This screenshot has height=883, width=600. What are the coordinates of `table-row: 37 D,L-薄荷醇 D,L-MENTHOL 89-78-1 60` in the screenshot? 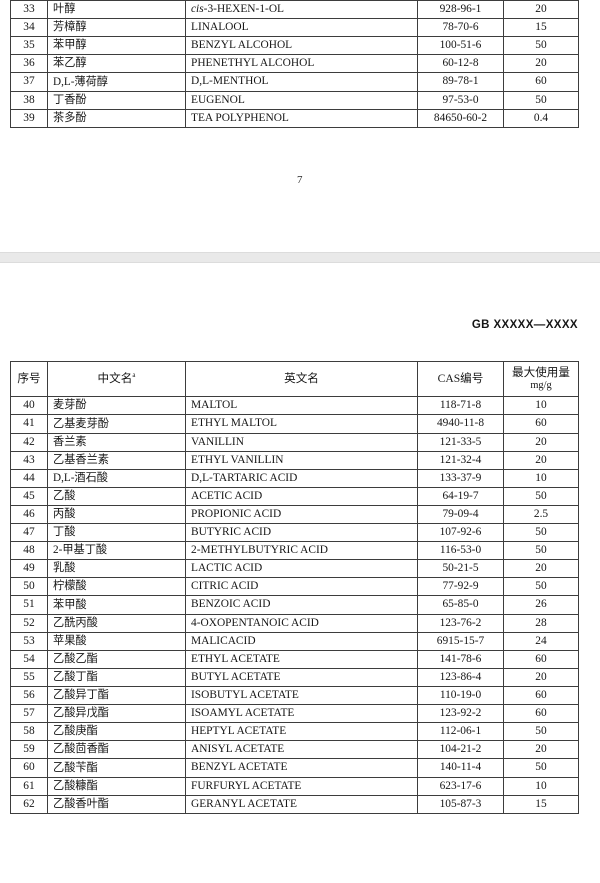 It's located at (294, 82).